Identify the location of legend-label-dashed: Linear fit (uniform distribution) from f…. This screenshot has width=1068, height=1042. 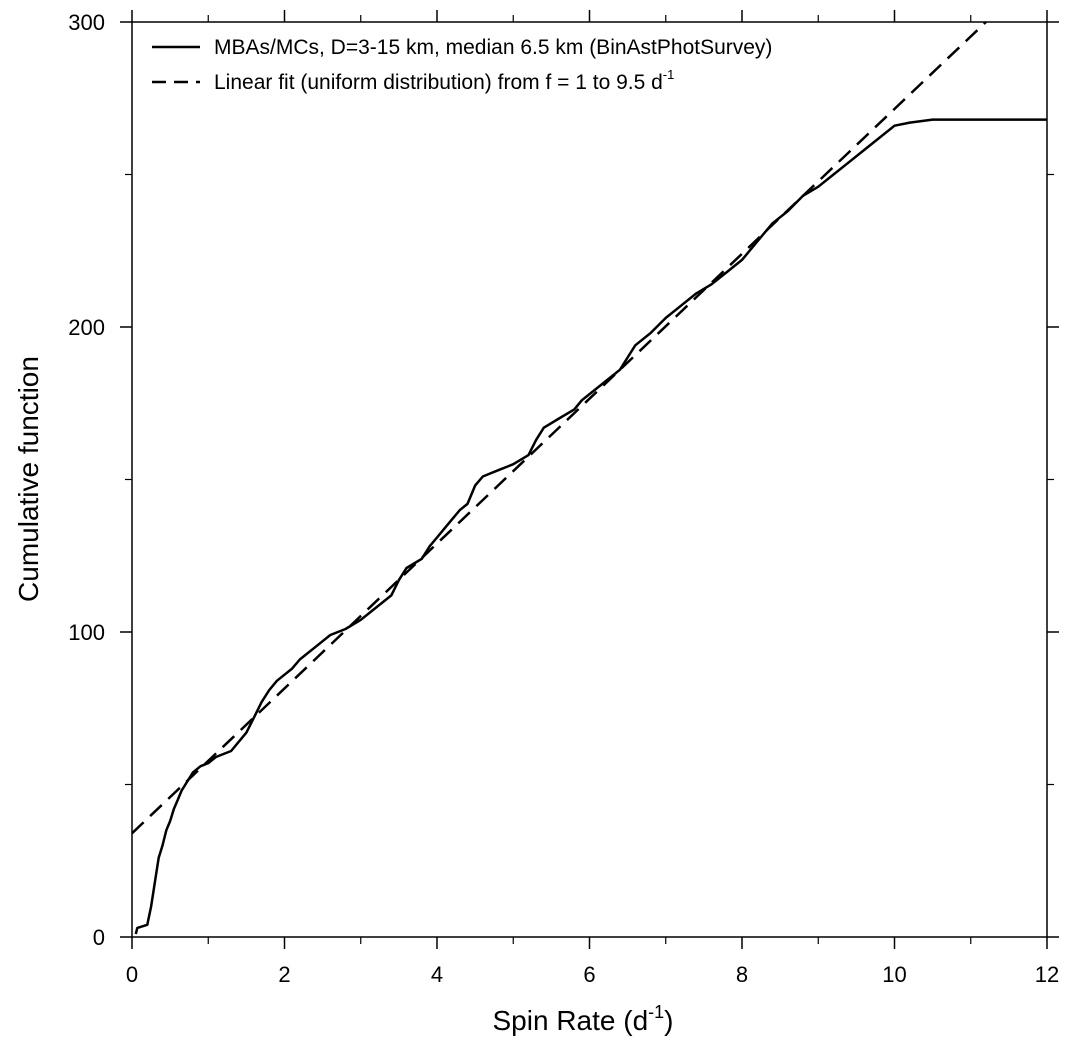
(444, 80).